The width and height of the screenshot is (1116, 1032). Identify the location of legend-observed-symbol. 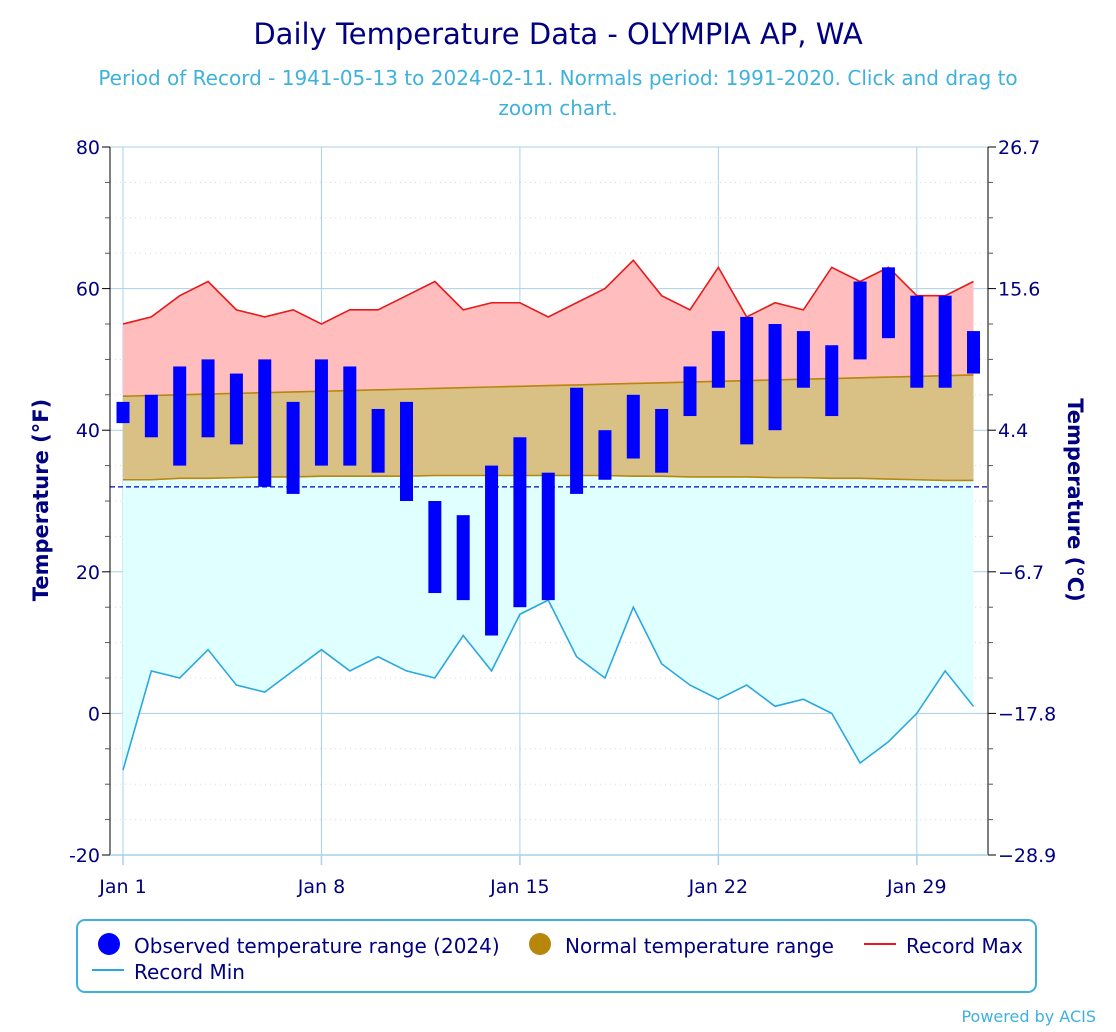
(109, 944).